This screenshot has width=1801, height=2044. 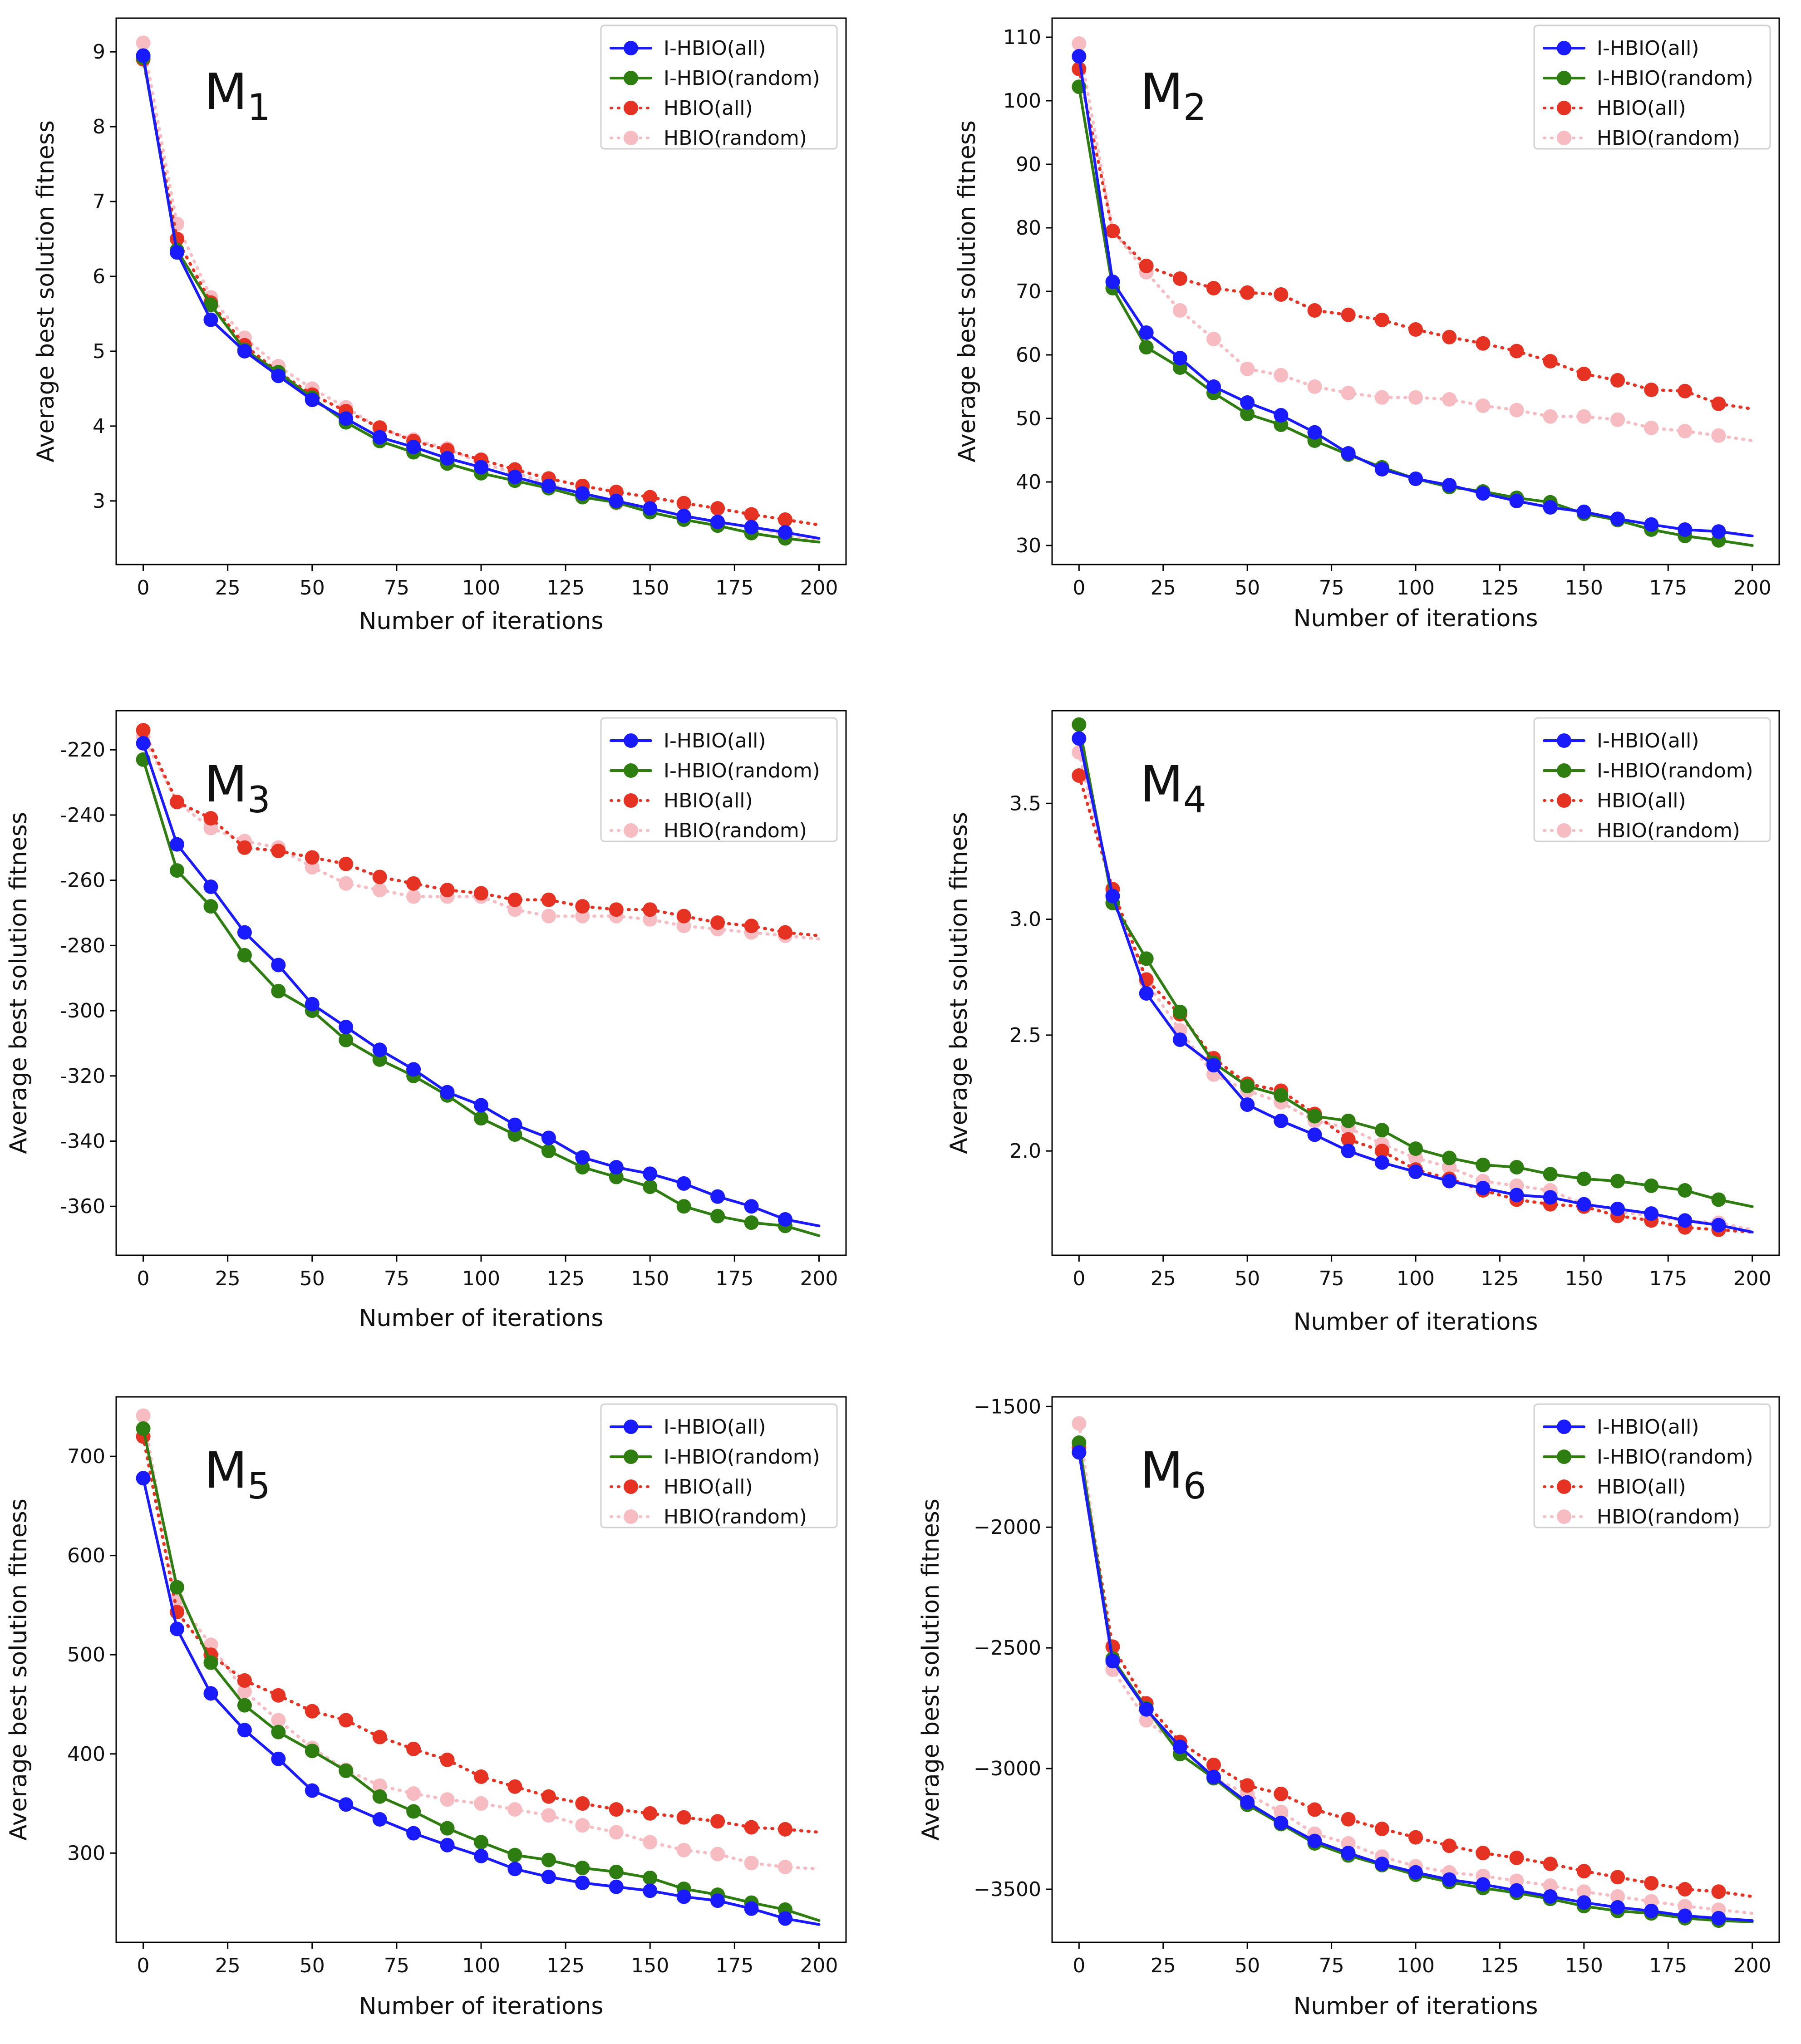 I want to click on y-tick-label: 110, so click(x=1022, y=37).